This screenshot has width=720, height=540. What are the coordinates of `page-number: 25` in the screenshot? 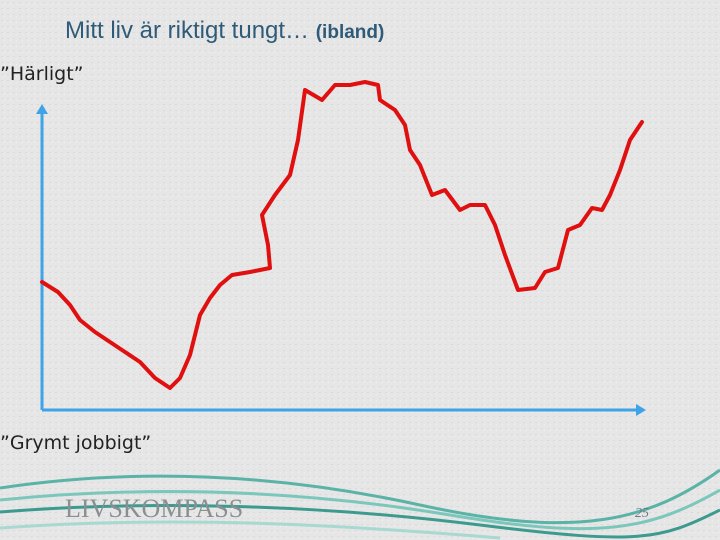 It's located at (642, 513).